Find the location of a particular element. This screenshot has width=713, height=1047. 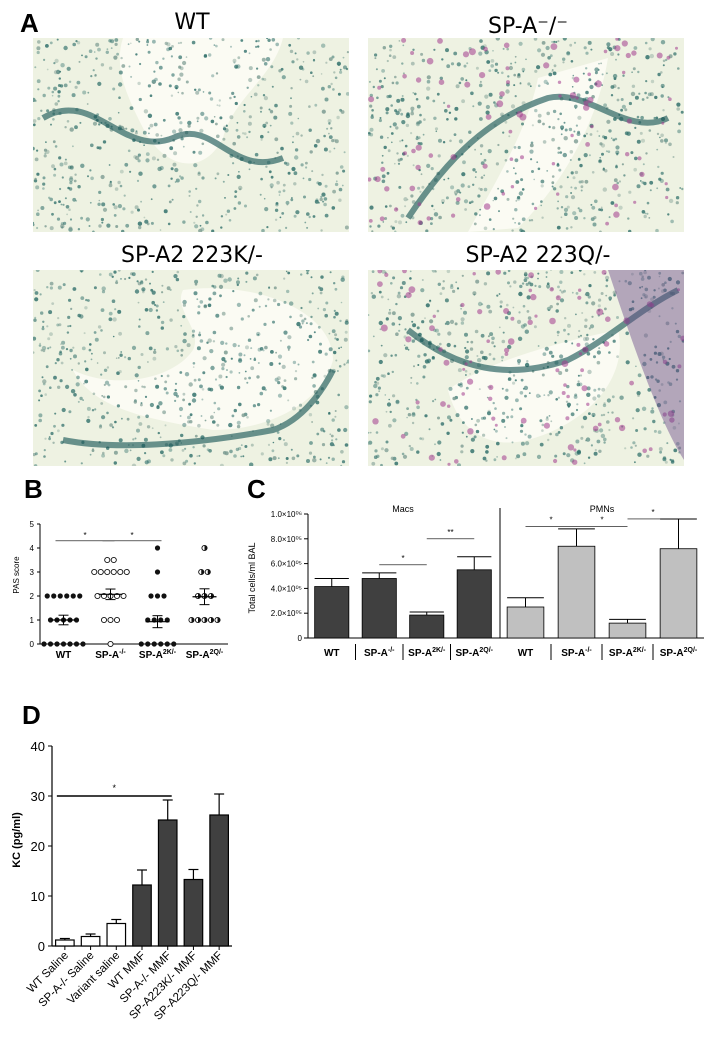

pas-category-label: SP-A2Q/- is located at coordinates (205, 655).